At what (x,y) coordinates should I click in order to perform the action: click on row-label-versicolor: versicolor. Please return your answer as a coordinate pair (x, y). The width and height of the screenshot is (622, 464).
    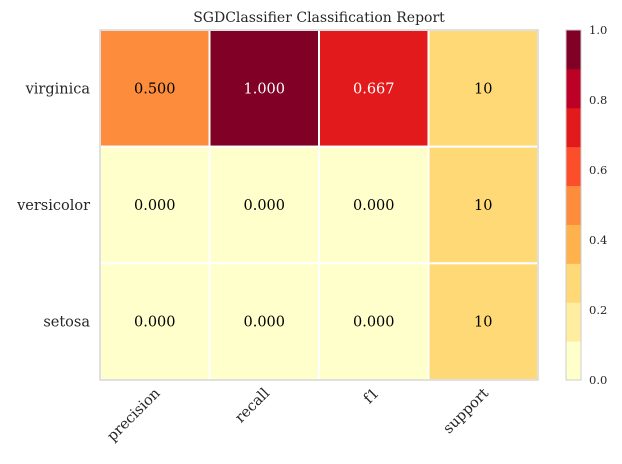
    Looking at the image, I should click on (53, 206).